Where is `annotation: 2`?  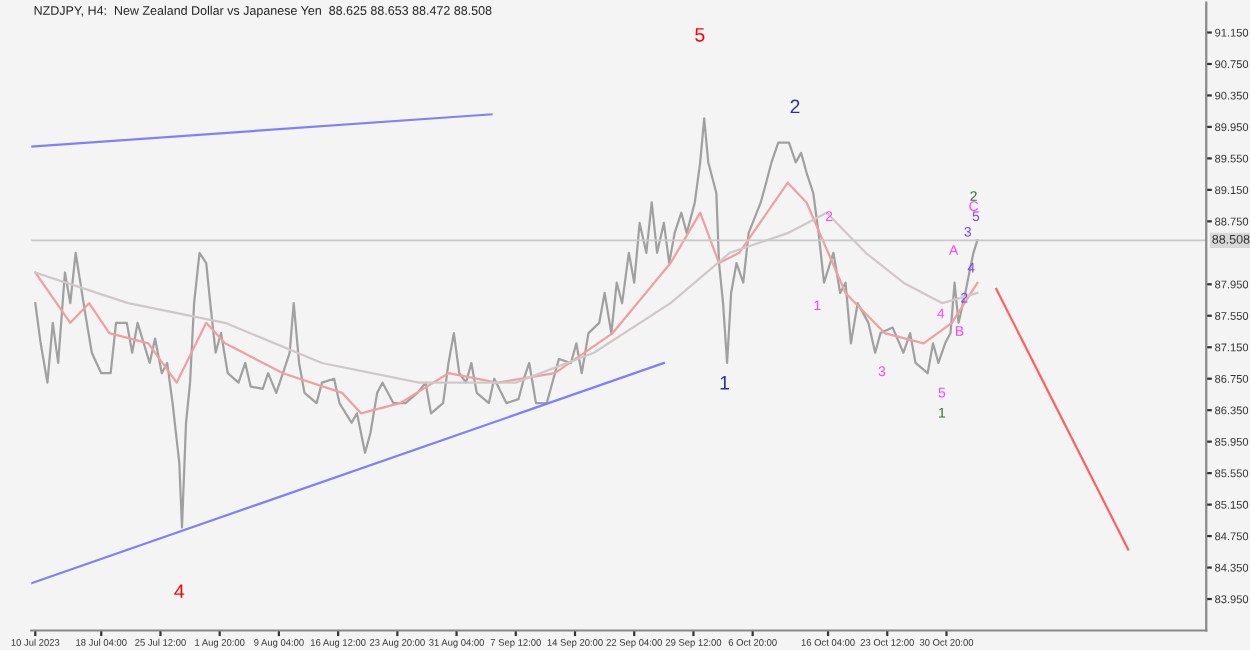 annotation: 2 is located at coordinates (795, 106).